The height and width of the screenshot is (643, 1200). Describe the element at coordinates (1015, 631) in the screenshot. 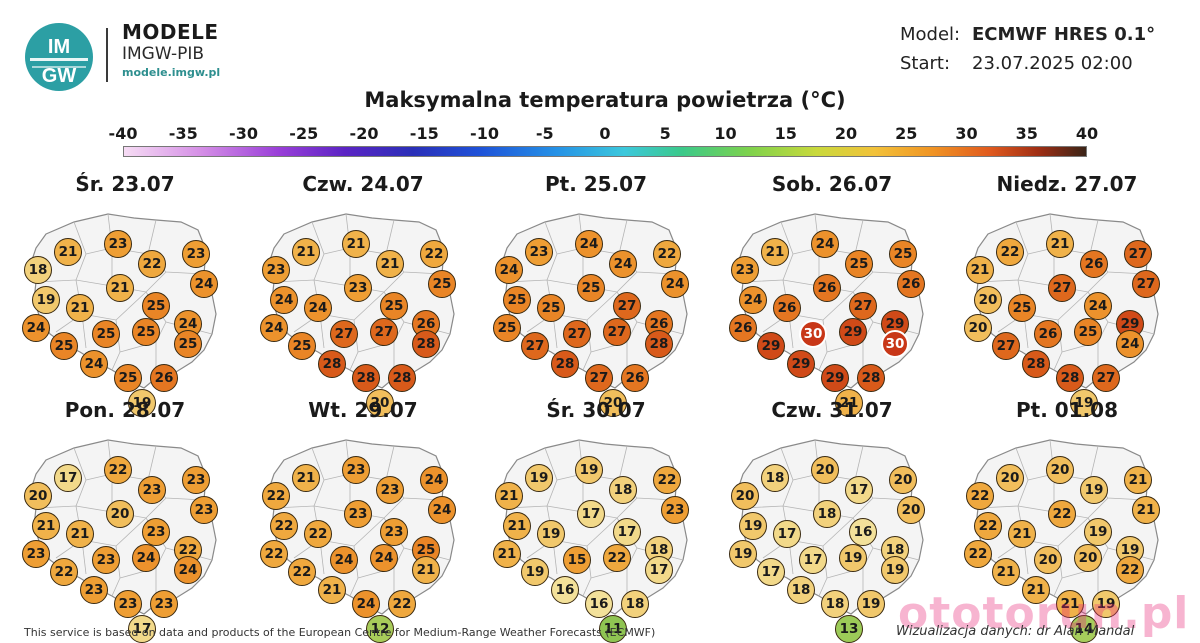

I see `visualization-credit: Wizualizacja danych: dr Alan Mandal` at that location.